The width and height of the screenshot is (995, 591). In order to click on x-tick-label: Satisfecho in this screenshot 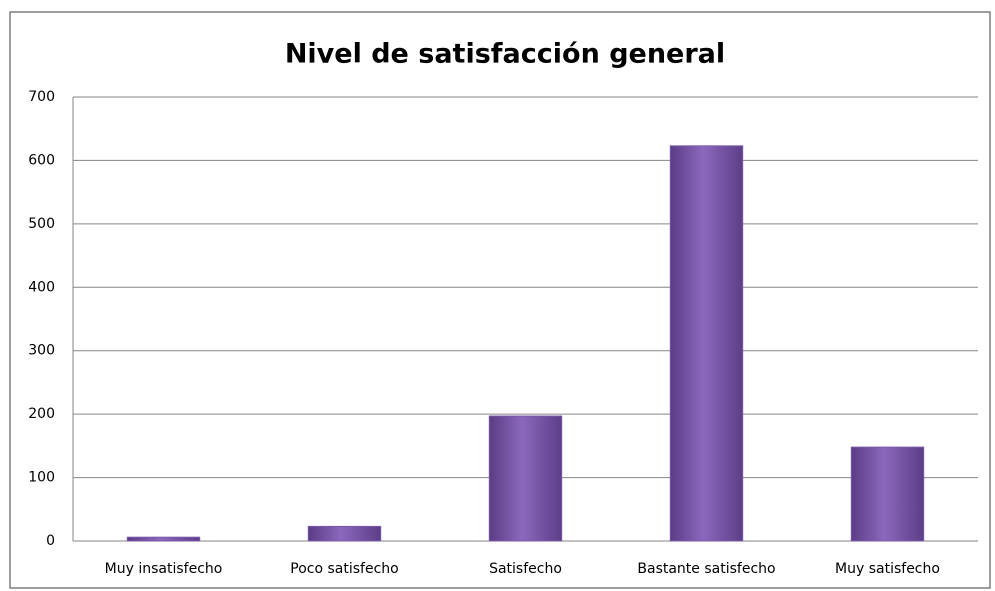, I will do `click(525, 569)`.